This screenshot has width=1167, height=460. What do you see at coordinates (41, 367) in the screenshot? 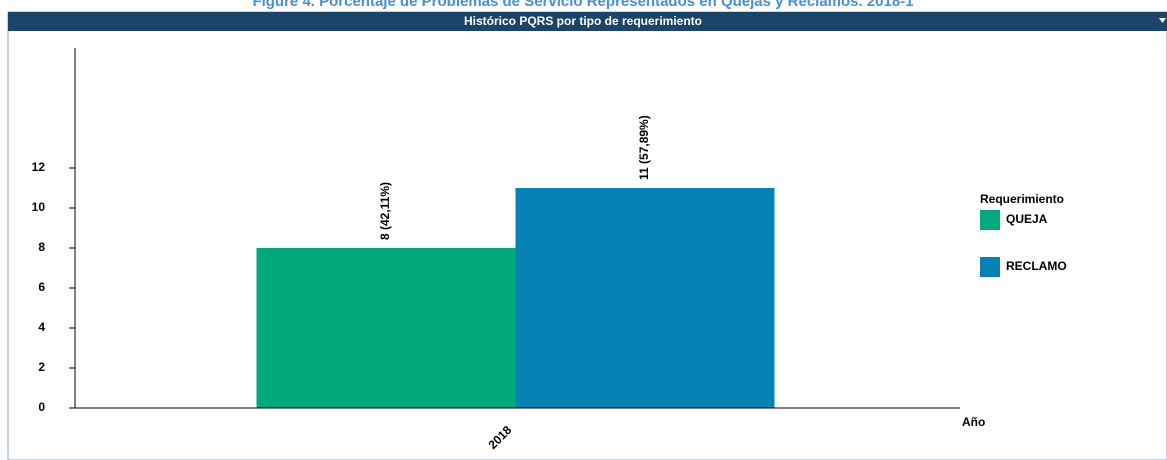
I see `y-tick-label: 2` at bounding box center [41, 367].